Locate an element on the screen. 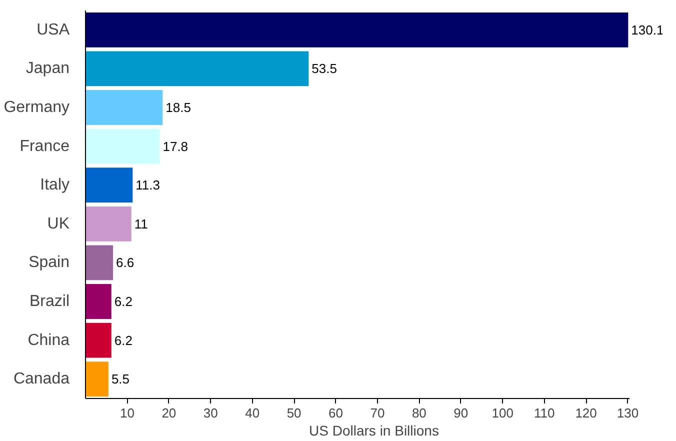  x-tick-label: 80 is located at coordinates (419, 413).